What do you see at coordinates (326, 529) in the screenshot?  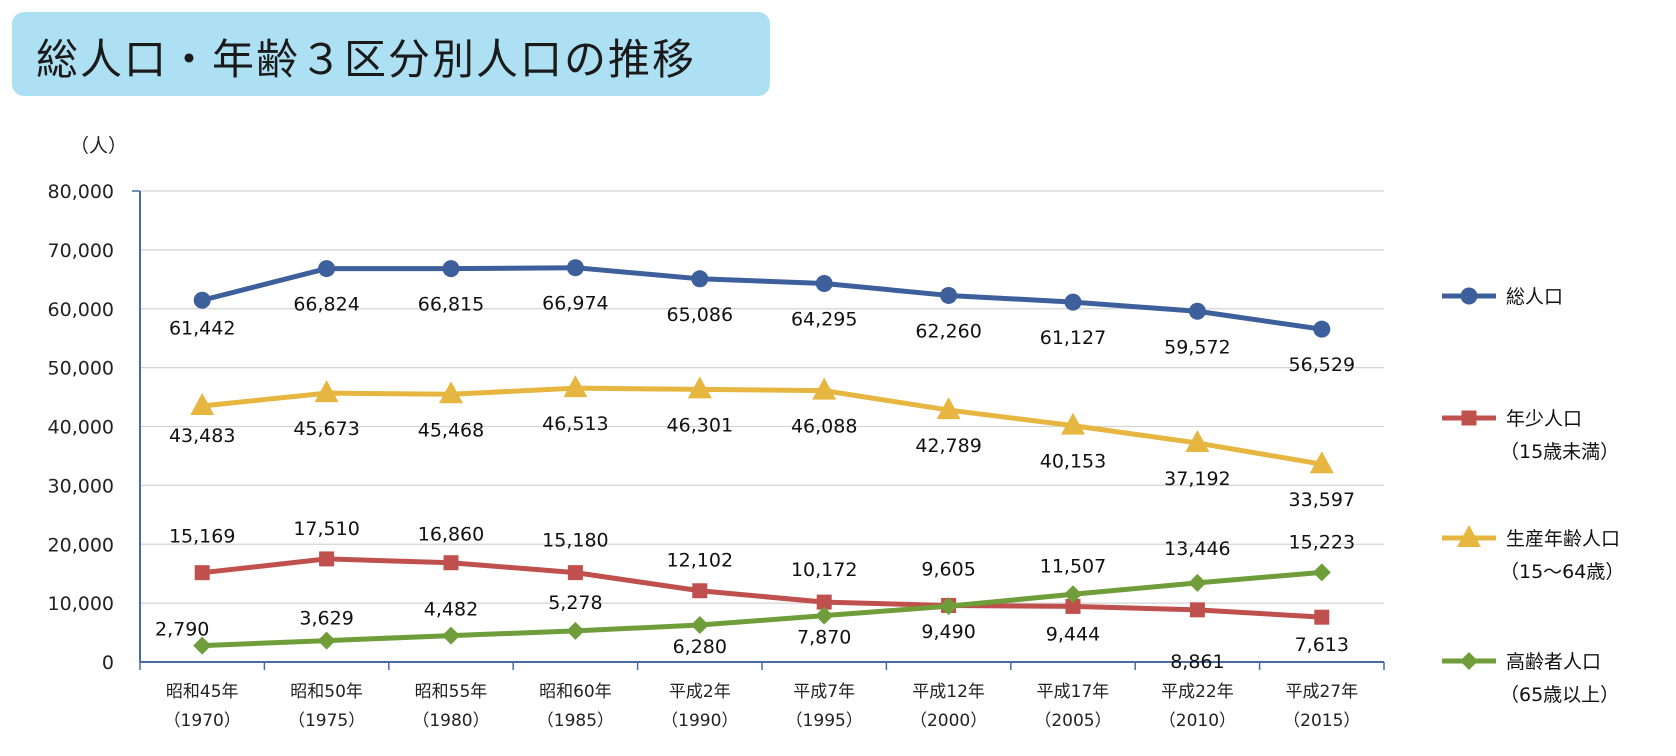 I see `youth-data-label: 17,510` at bounding box center [326, 529].